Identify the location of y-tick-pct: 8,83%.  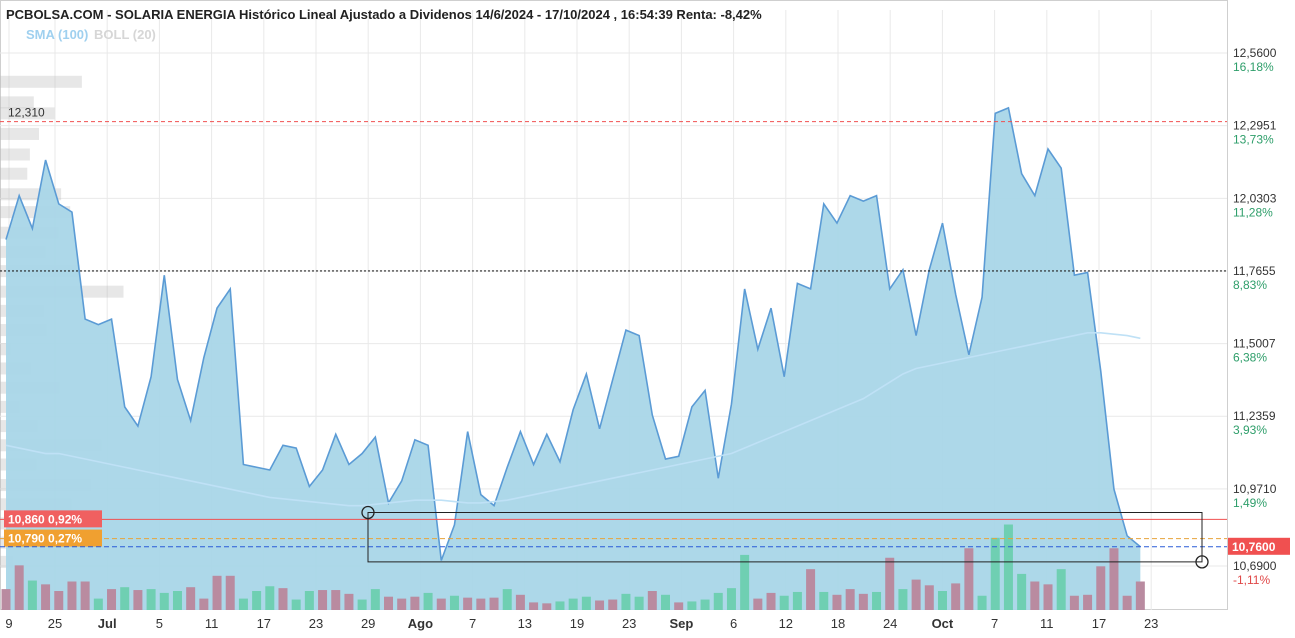
(1250, 285).